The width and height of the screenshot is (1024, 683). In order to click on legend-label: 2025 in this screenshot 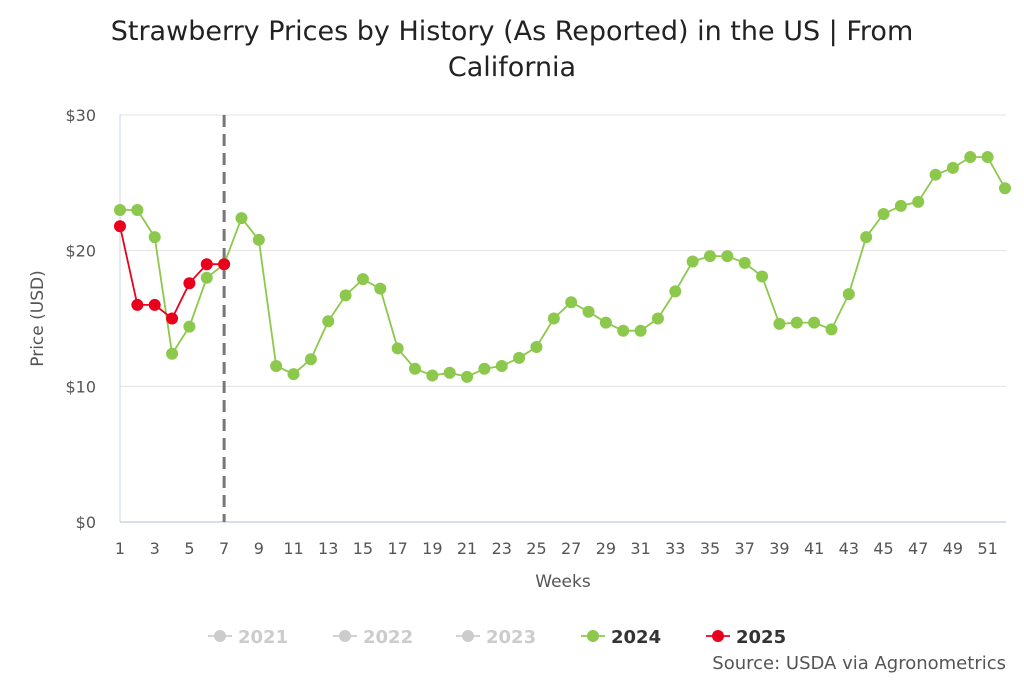, I will do `click(761, 637)`.